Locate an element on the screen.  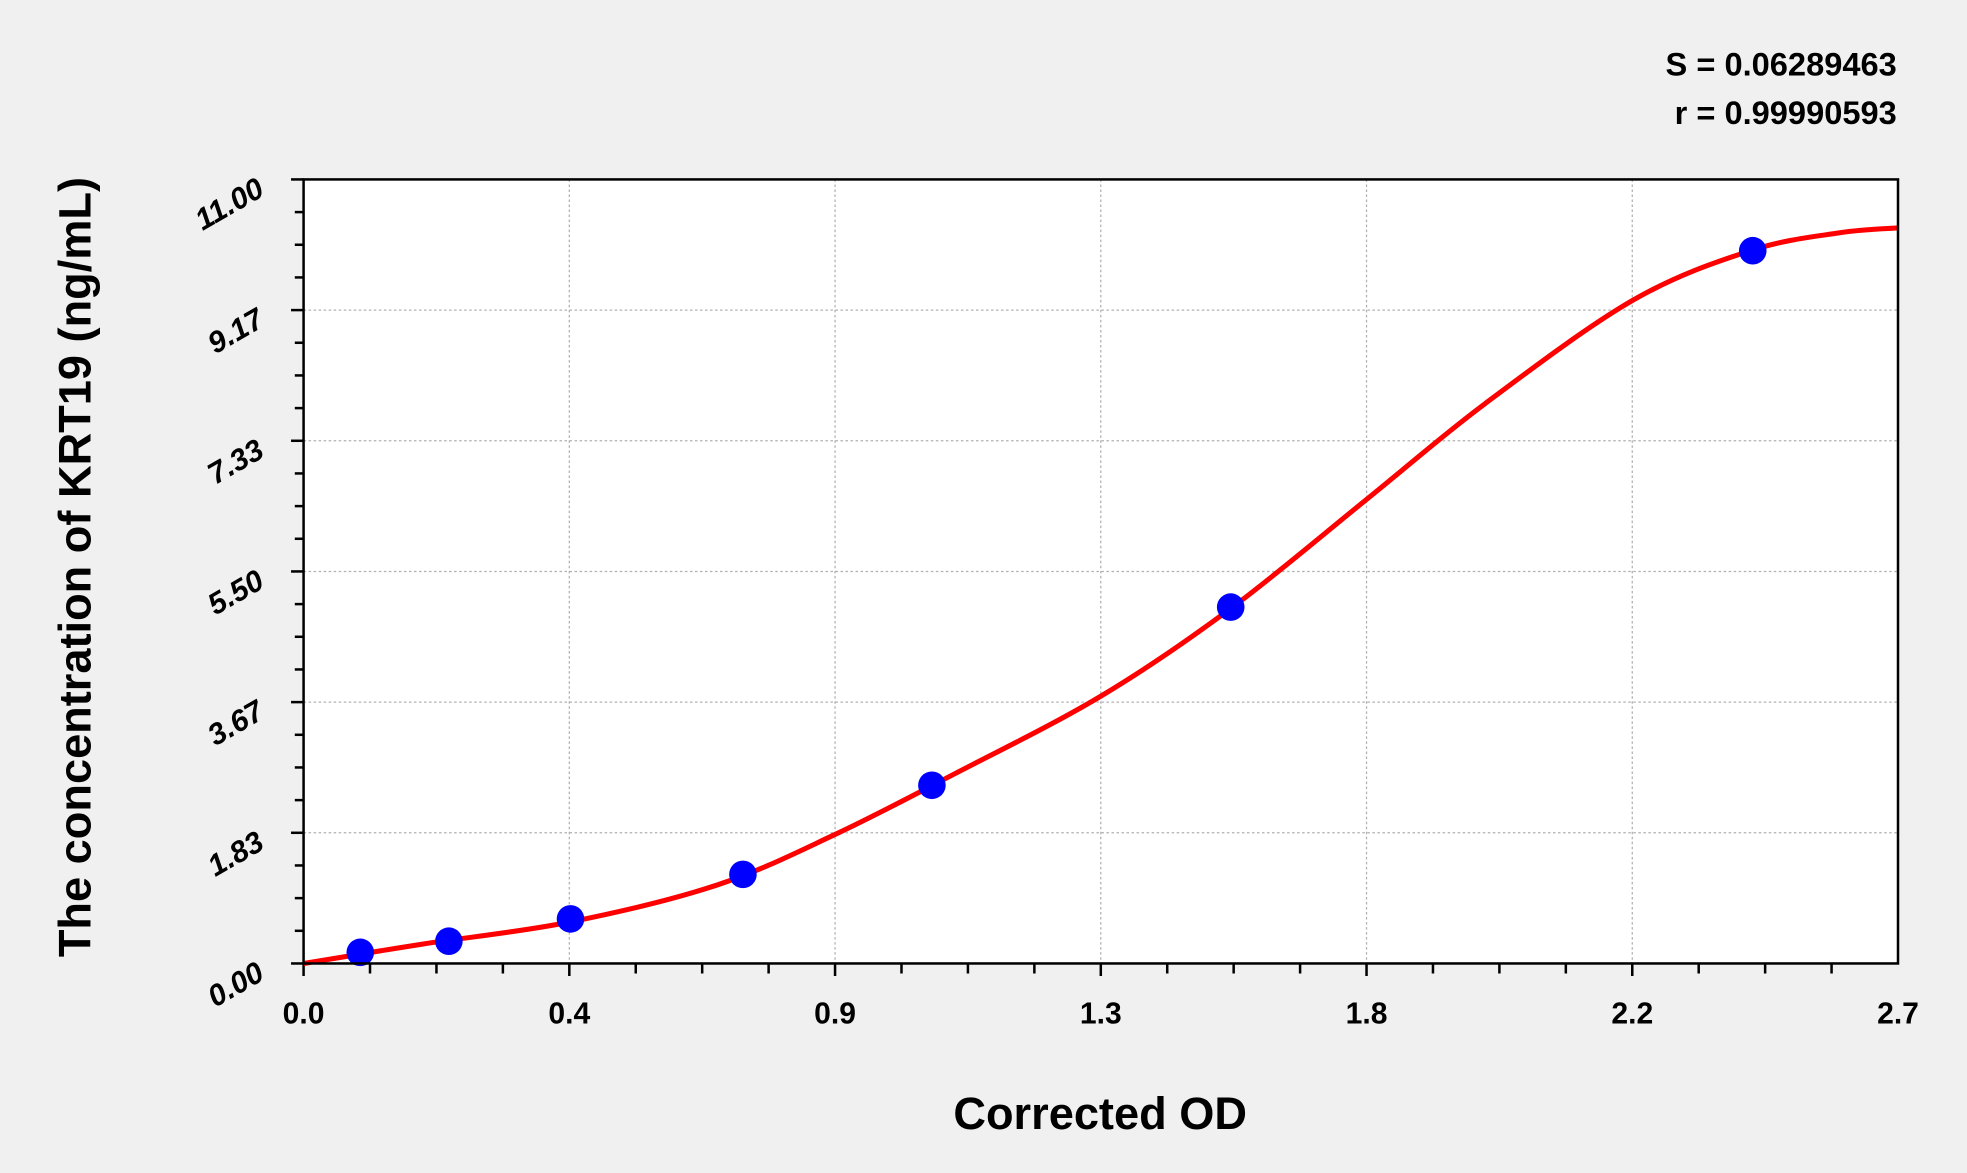
x-tick-label: 1.8 is located at coordinates (1367, 1014).